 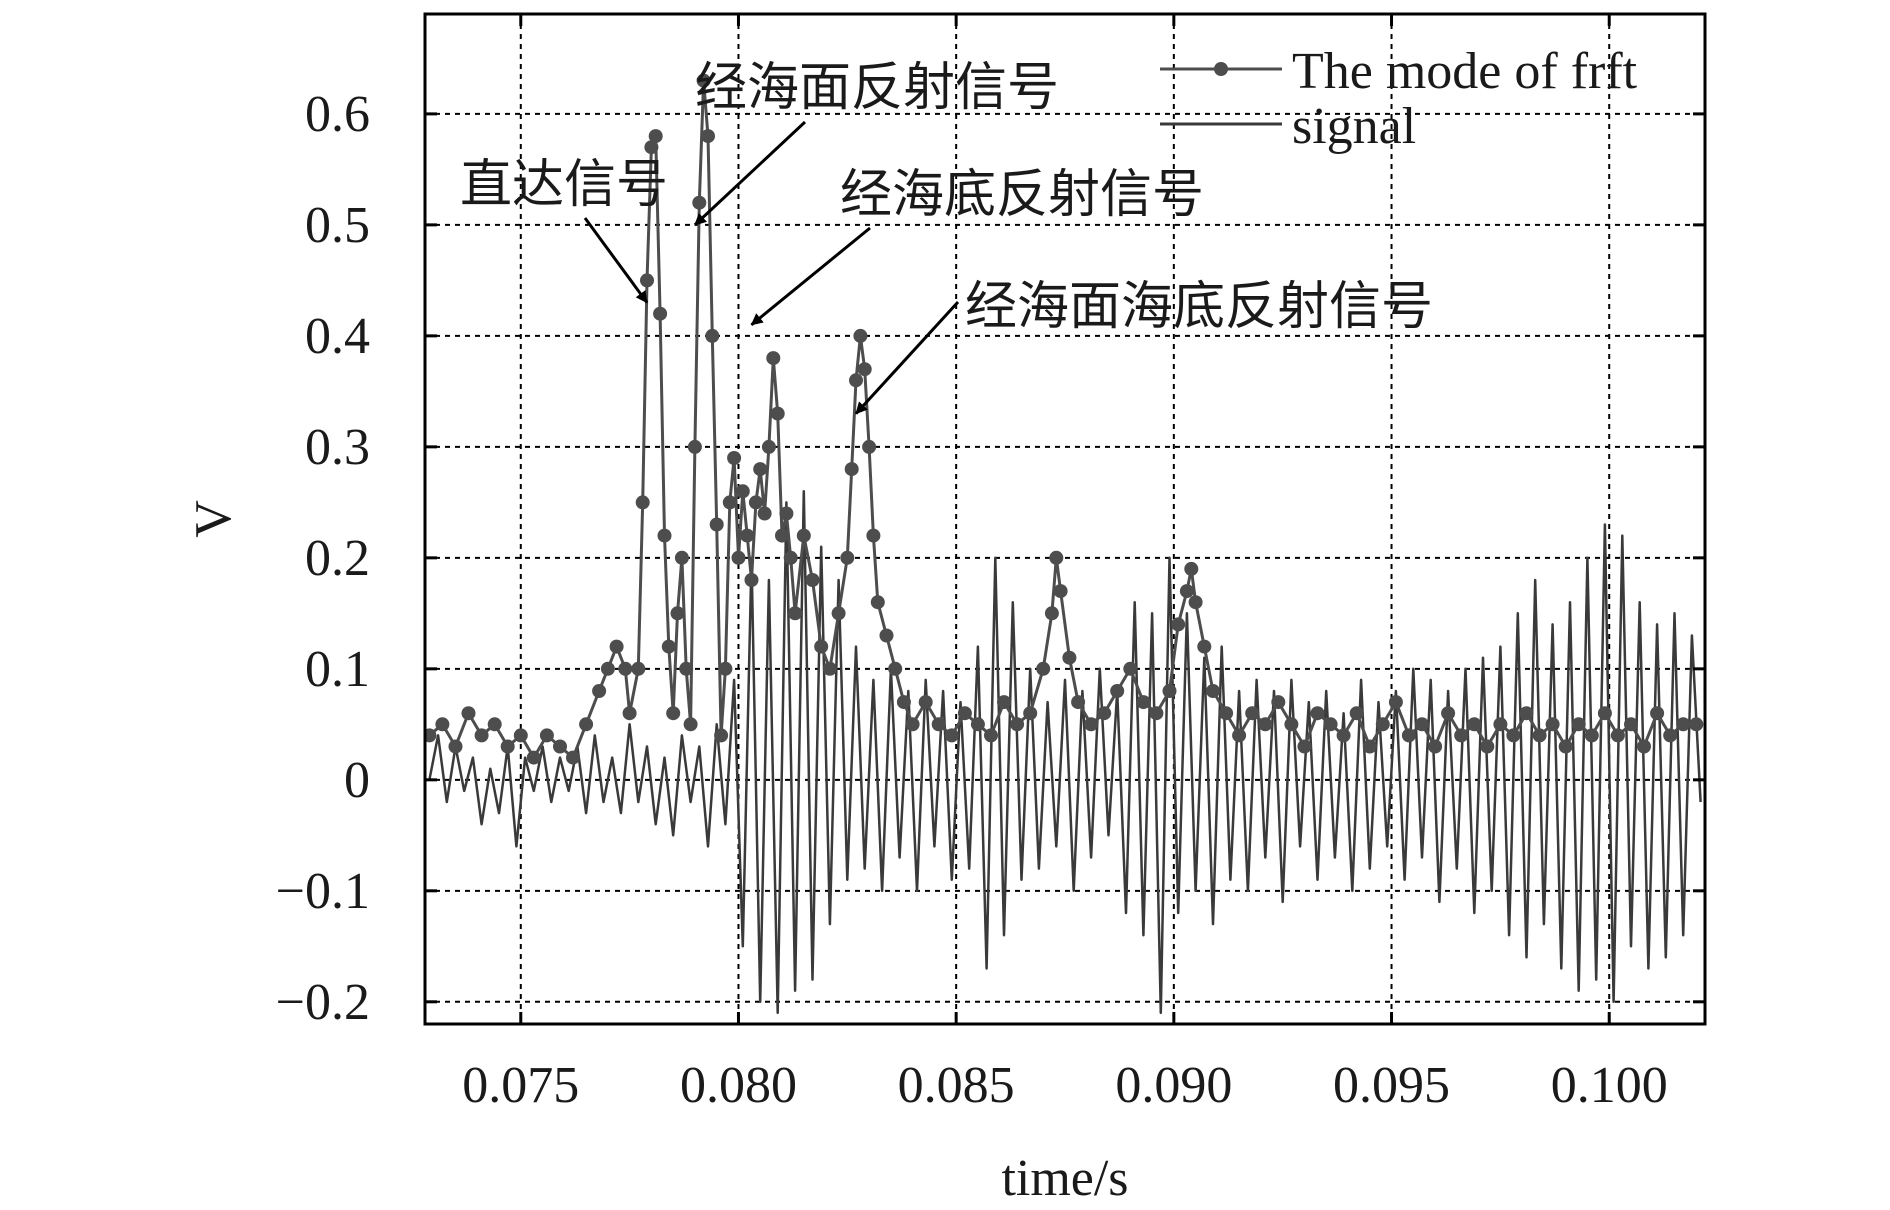 What do you see at coordinates (323, 558) in the screenshot?
I see `y-tick-labels: −0.2 −0.1 0 0.1 0.2 0.3 0.4 0.5 0.6` at bounding box center [323, 558].